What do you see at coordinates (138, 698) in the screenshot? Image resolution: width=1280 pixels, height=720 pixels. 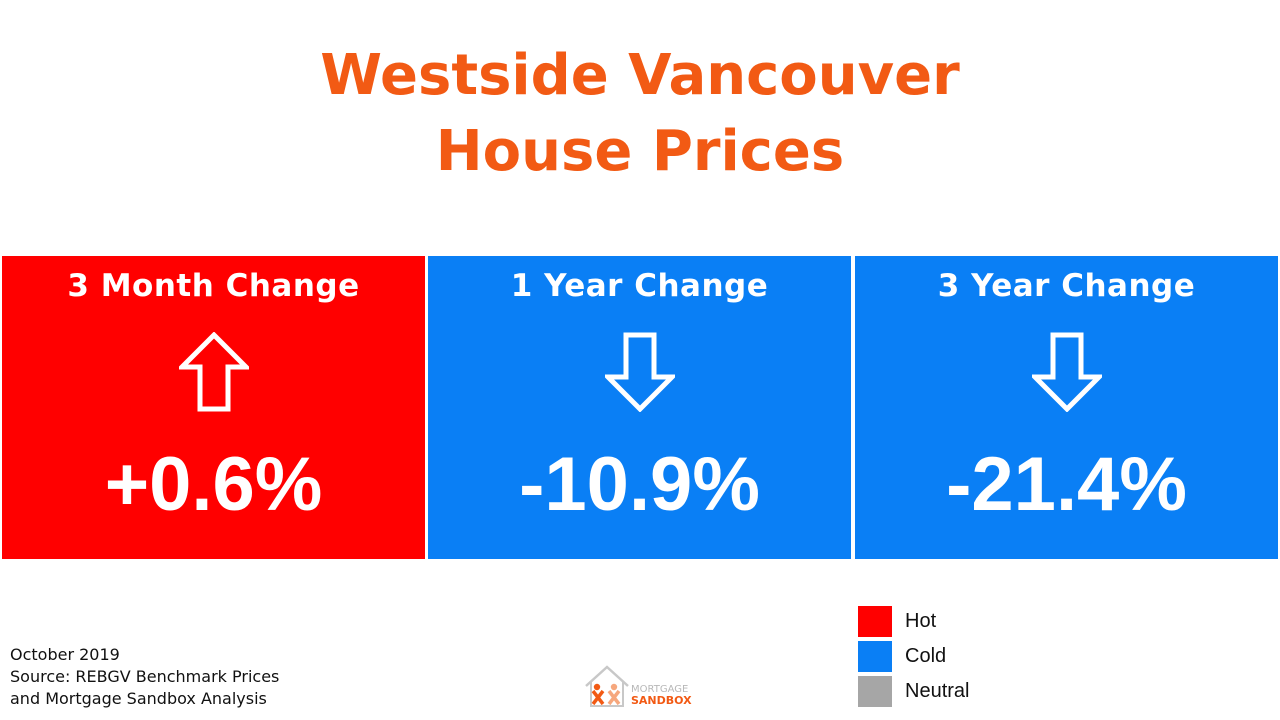 I see `source-line-2: and Mortgage Sandbox Analysis` at bounding box center [138, 698].